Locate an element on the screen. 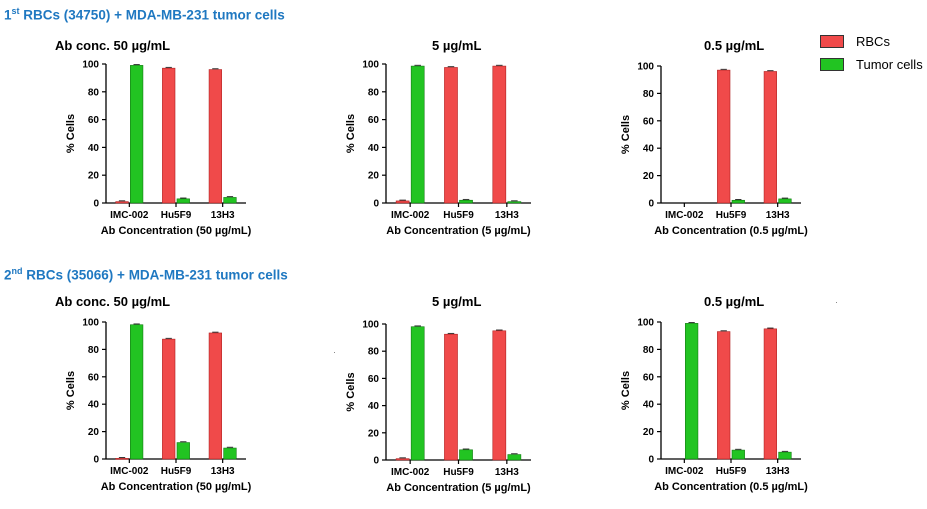  panel-title-3: 0.5 µg/mL is located at coordinates (734, 45).